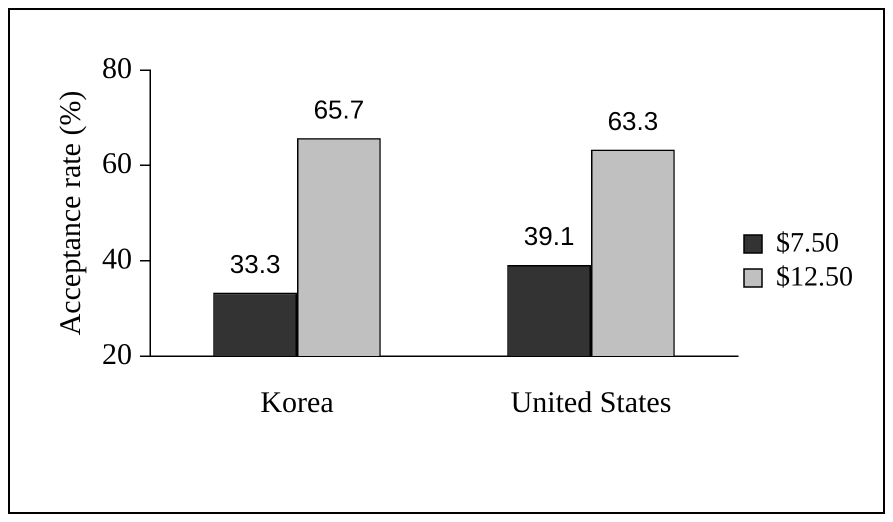 This screenshot has width=893, height=522. Describe the element at coordinates (117, 163) in the screenshot. I see `y-tick-label: 60` at that location.